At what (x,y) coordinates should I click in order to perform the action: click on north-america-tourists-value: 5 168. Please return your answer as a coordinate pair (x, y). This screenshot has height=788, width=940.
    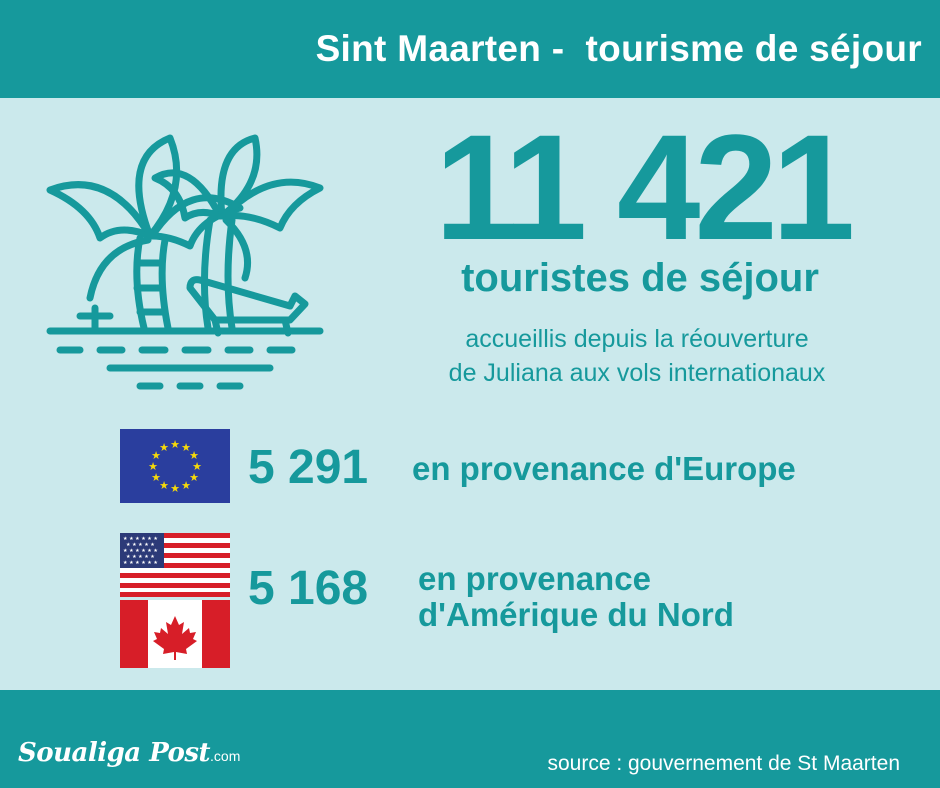
    Looking at the image, I should click on (308, 588).